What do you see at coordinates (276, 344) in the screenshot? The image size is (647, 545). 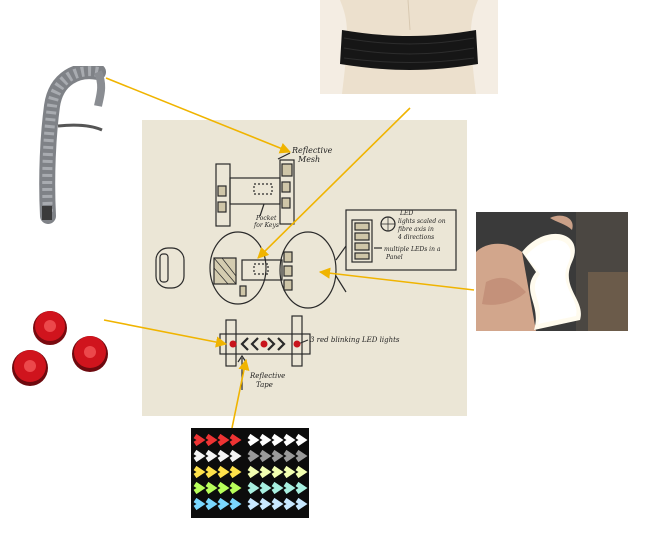 I see `chevron-right-marks` at bounding box center [276, 344].